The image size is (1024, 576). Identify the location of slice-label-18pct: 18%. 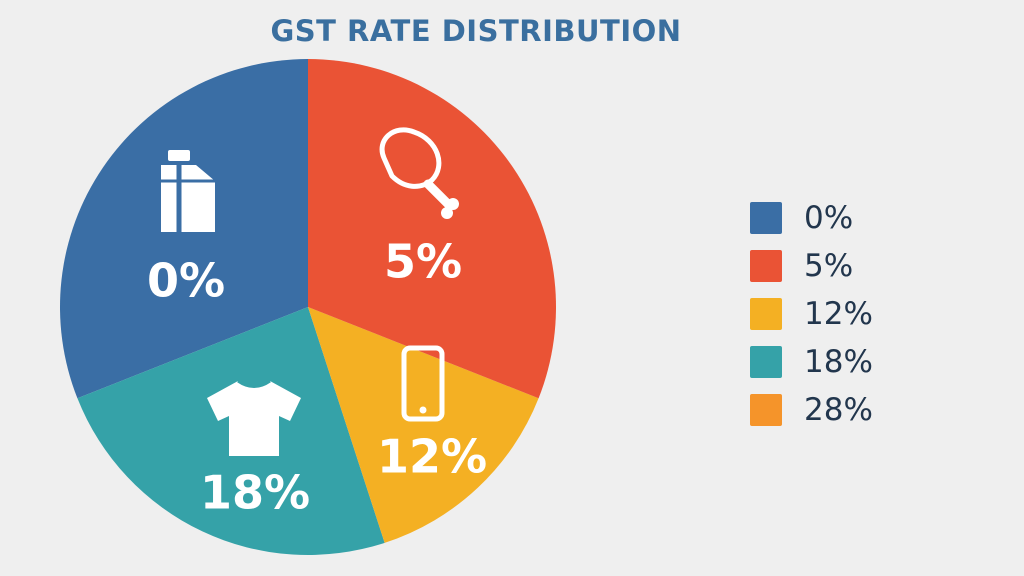
(255, 493).